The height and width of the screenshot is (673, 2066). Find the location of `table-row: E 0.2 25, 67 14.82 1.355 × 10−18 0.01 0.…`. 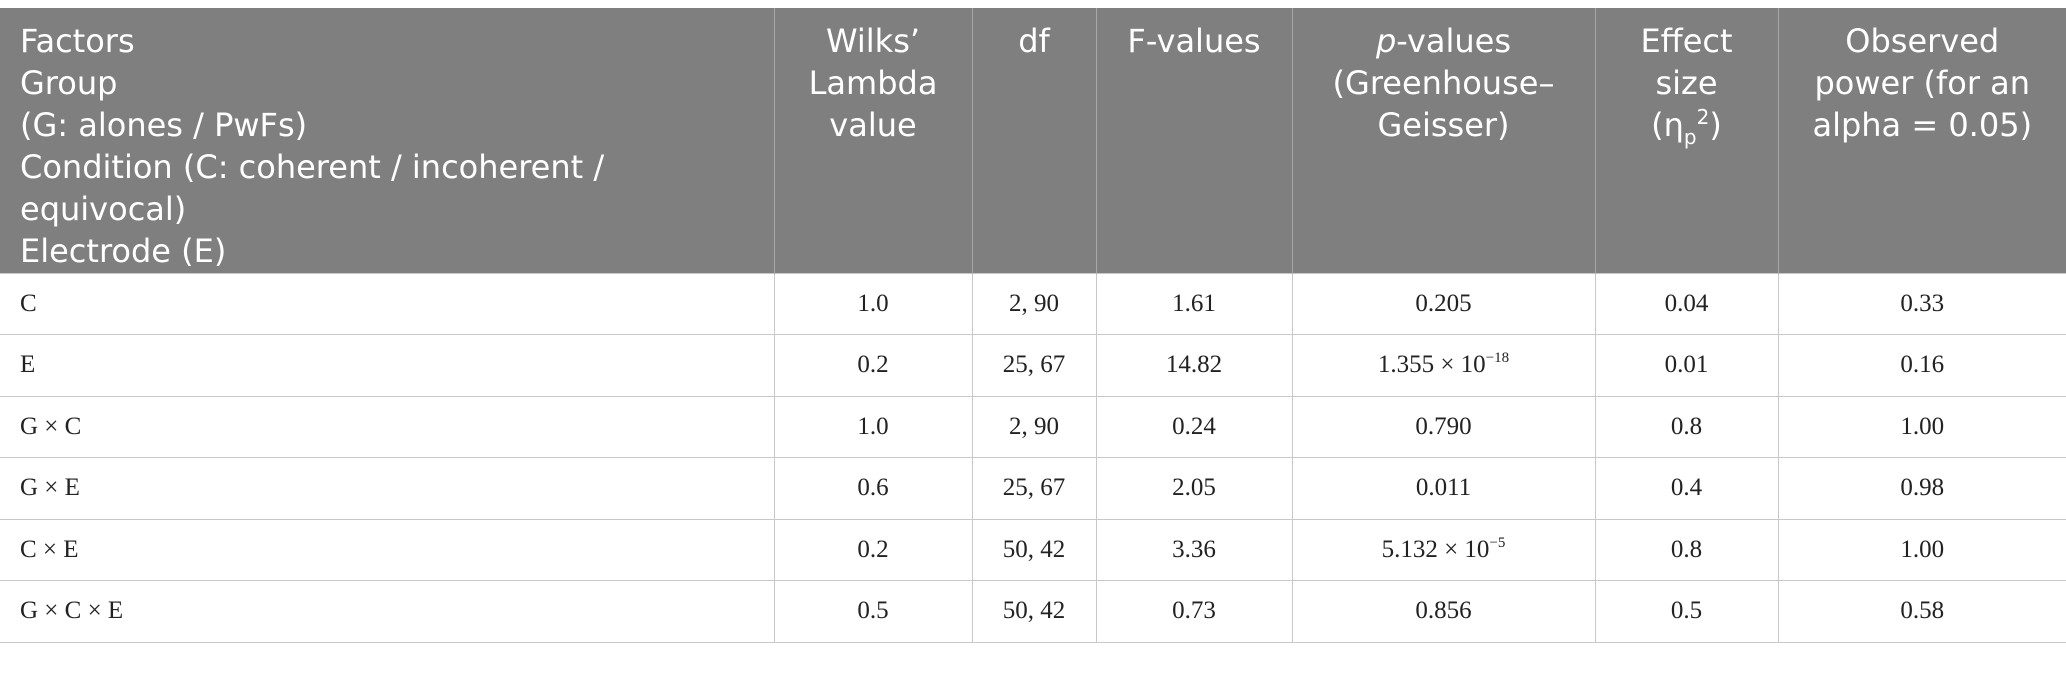

table-row: E 0.2 25, 67 14.82 1.355 × 10−18 0.01 0.… is located at coordinates (1033, 365).